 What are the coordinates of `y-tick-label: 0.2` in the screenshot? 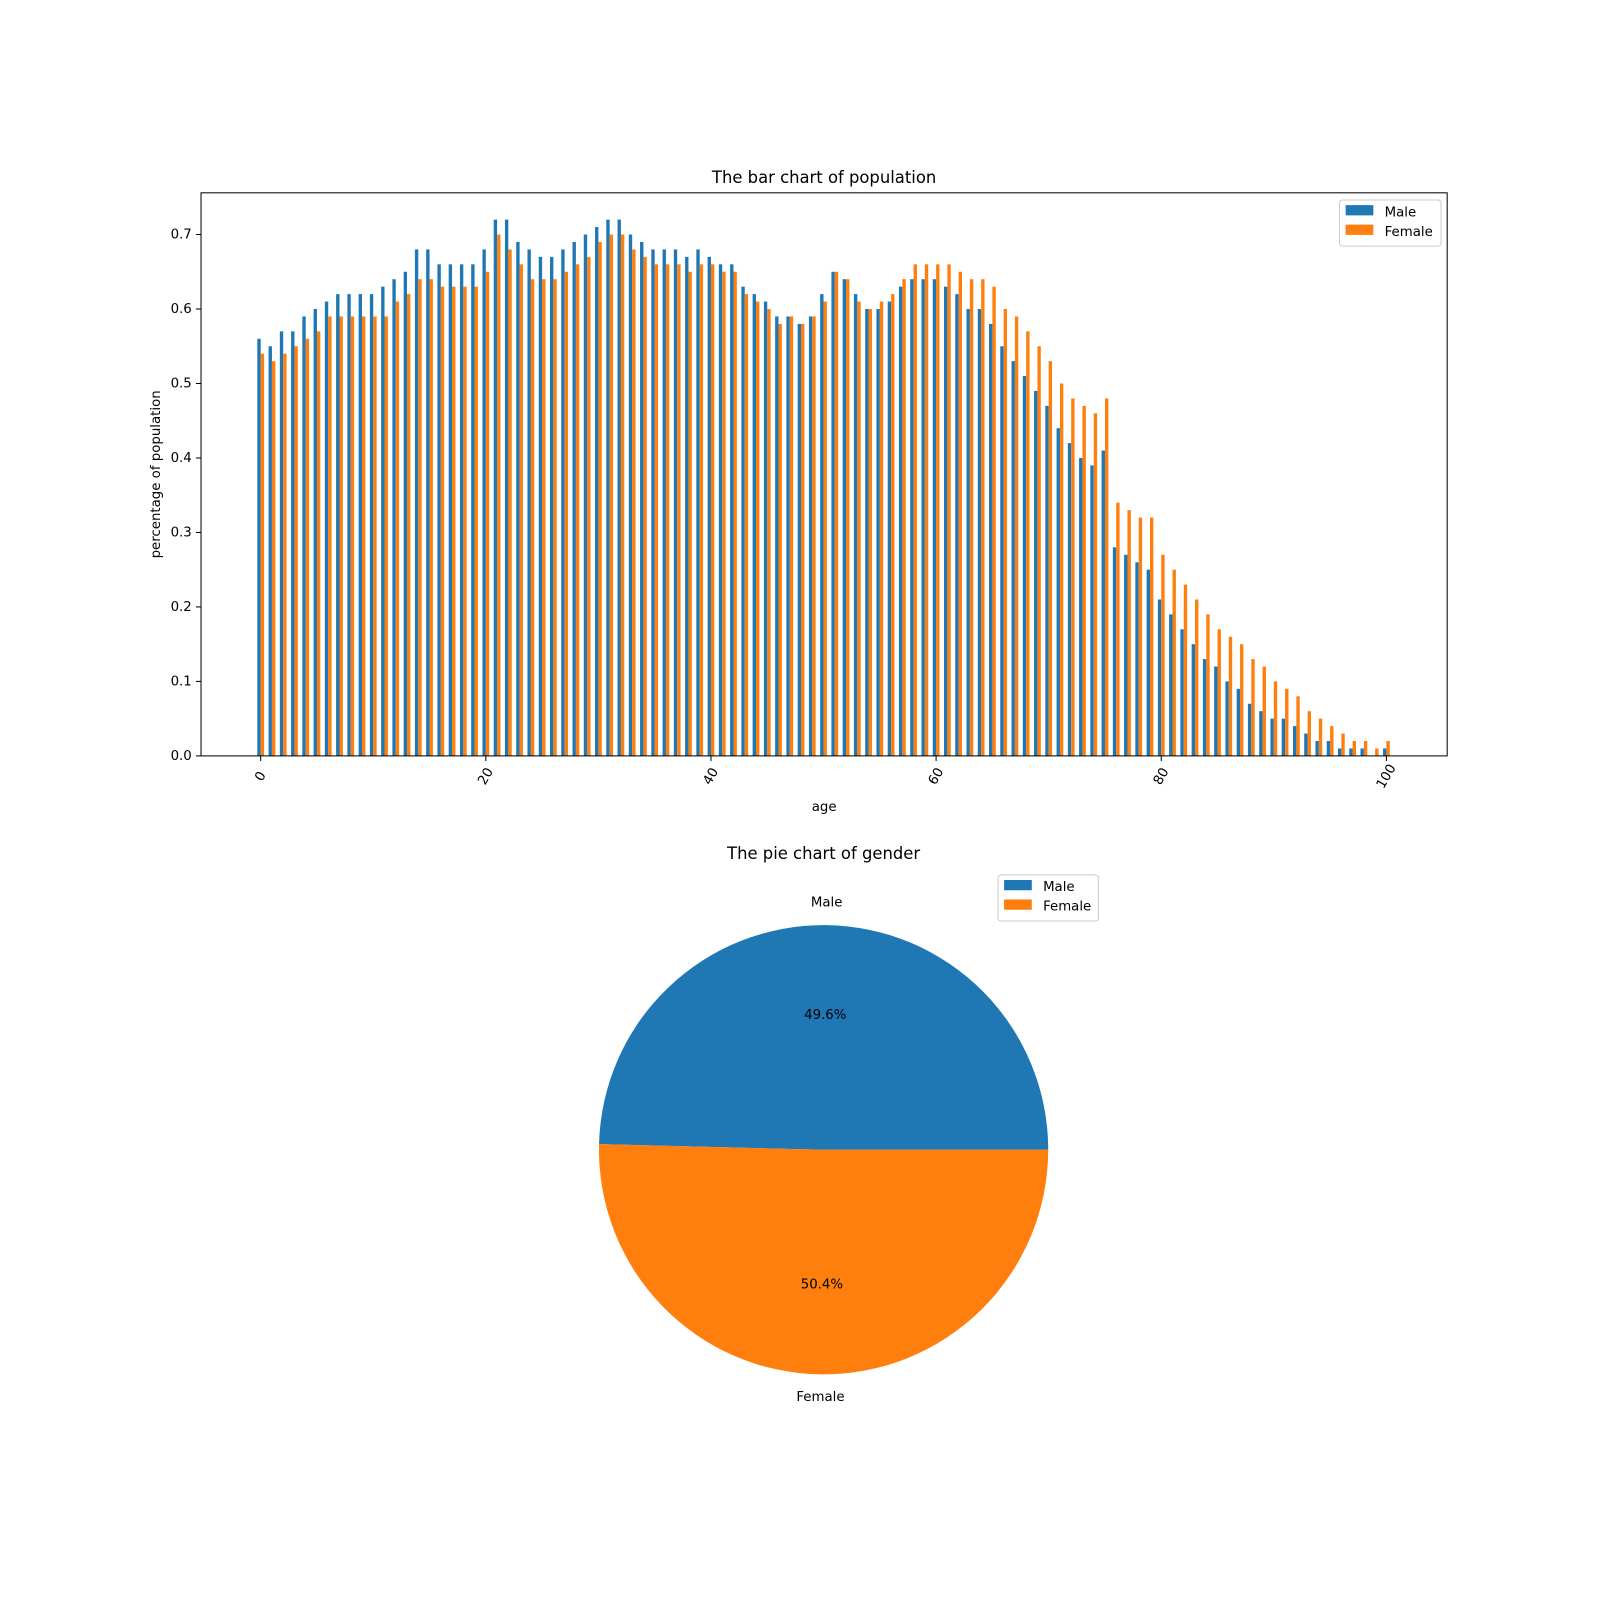 It's located at (181, 607).